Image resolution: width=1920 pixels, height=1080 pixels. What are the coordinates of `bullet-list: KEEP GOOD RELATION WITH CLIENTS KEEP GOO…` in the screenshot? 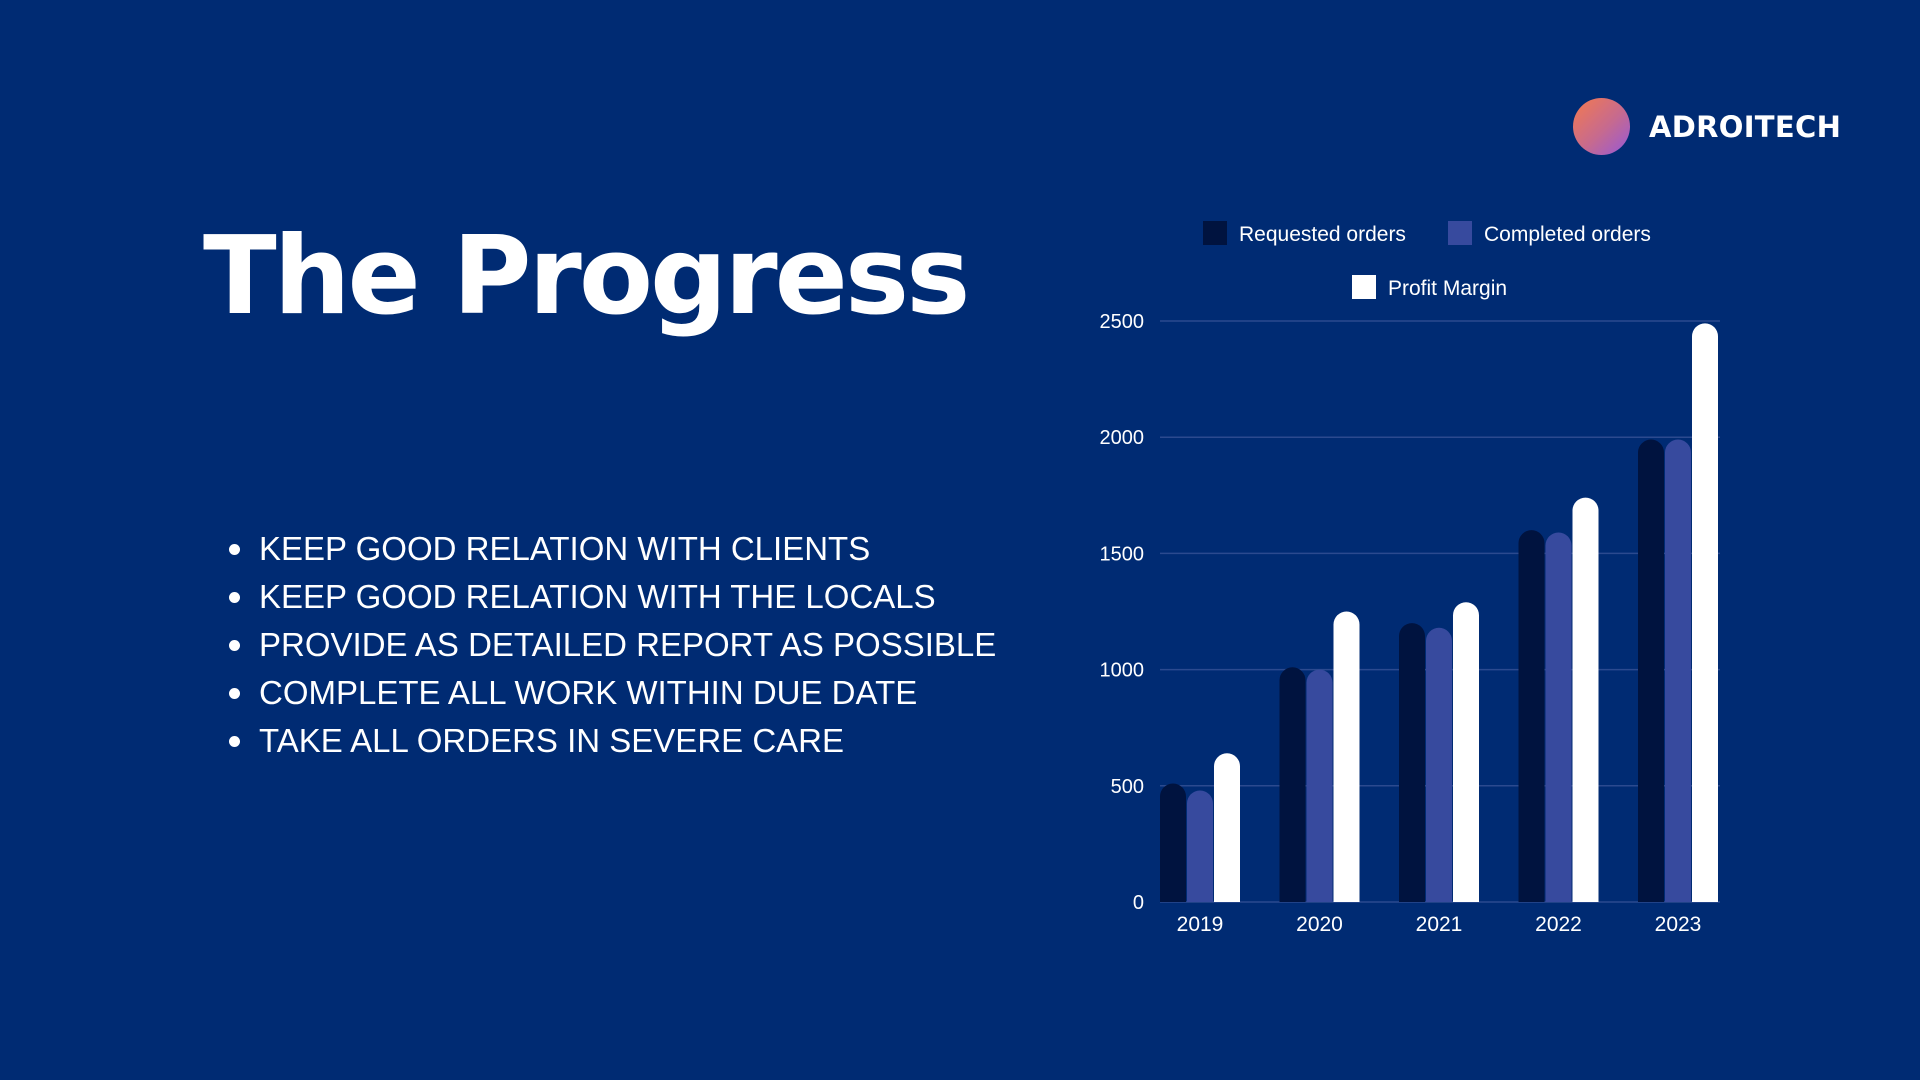 It's located at (610, 645).